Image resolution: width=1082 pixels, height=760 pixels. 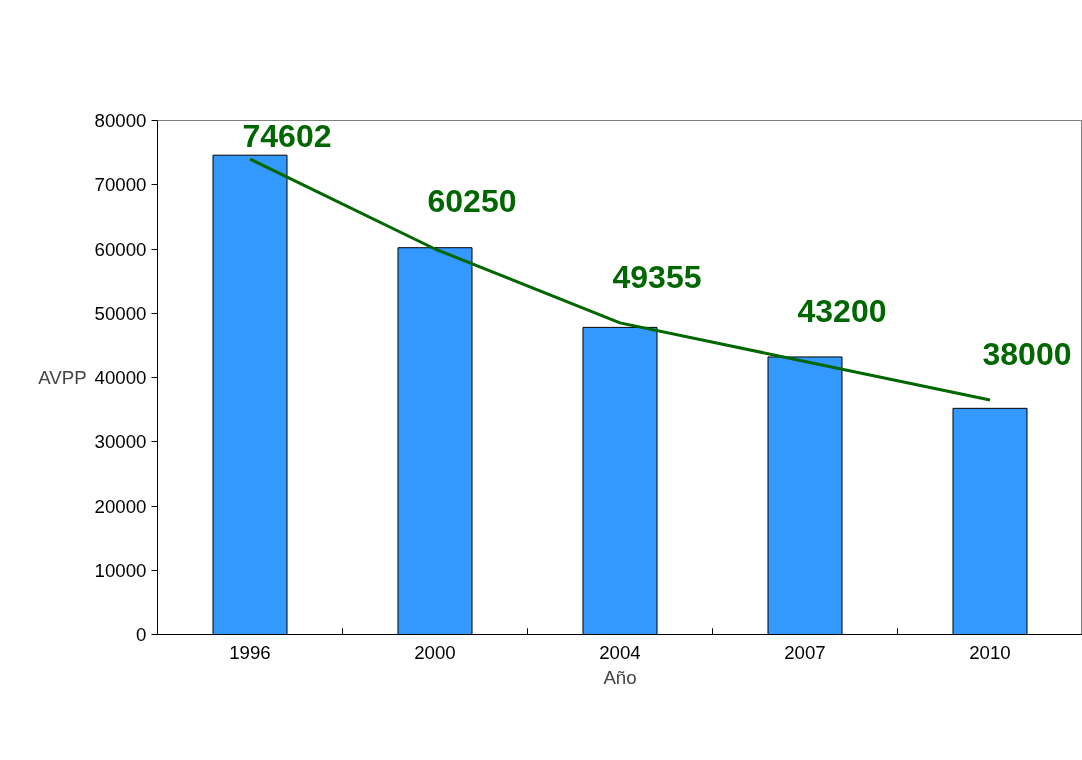 I want to click on annotation: 74602, so click(x=287, y=135).